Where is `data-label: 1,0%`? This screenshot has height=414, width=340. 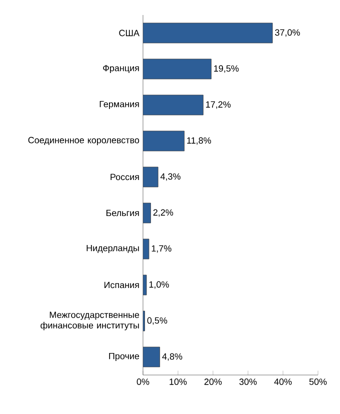 data-label: 1,0% is located at coordinates (159, 285).